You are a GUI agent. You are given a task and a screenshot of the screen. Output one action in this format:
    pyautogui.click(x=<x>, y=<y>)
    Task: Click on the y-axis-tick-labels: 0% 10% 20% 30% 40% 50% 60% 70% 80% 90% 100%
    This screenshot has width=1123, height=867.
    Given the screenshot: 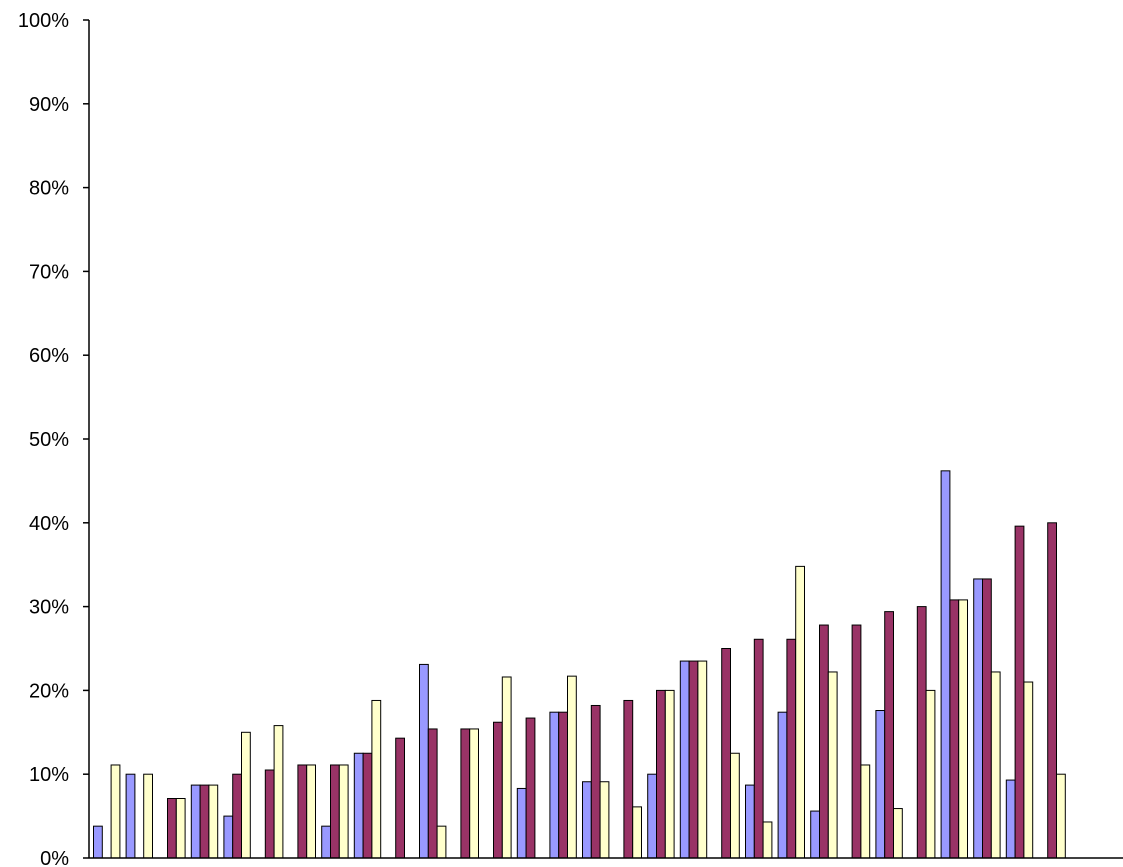 What is the action you would take?
    pyautogui.click(x=43, y=438)
    